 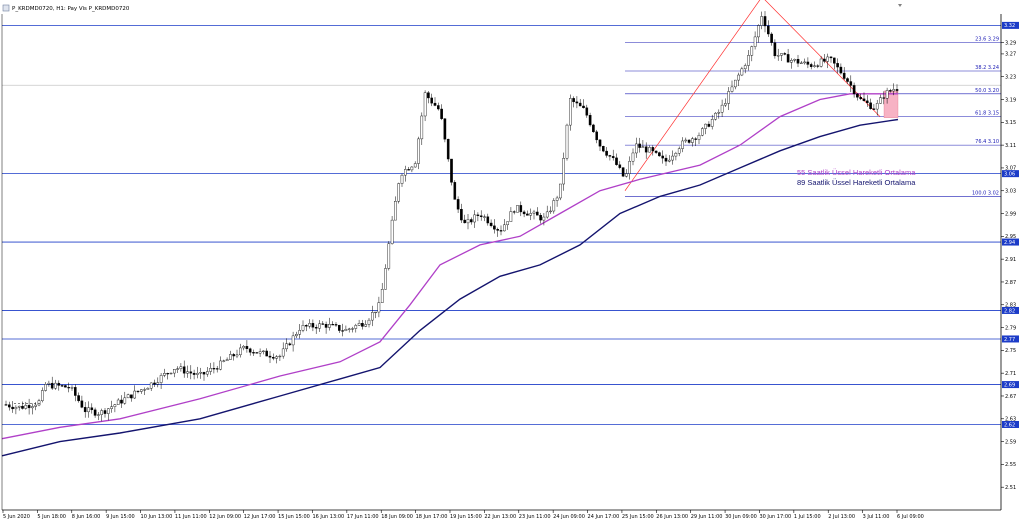 I want to click on y-tick-label: 2.87, so click(x=1010, y=283).